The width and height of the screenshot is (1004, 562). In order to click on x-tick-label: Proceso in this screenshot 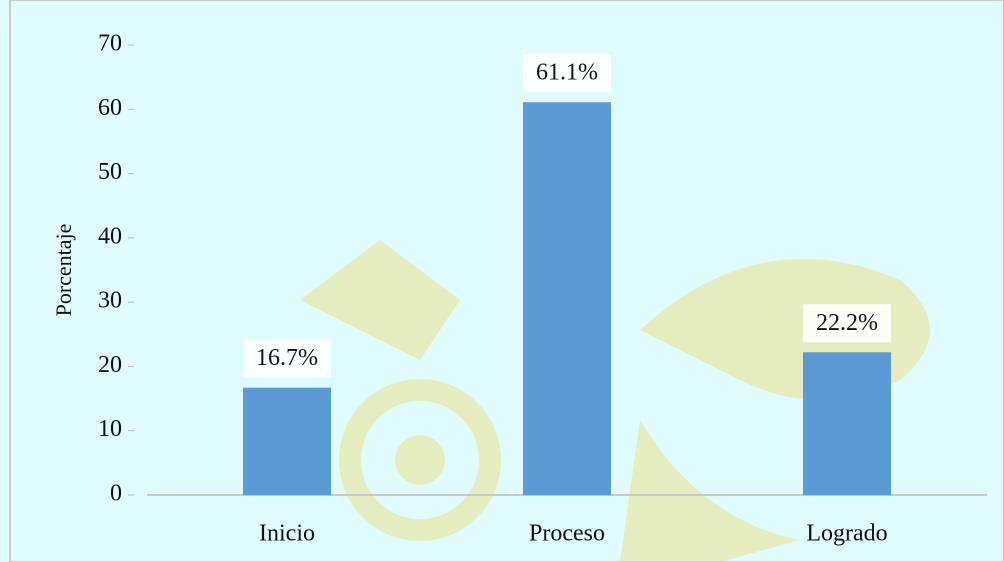, I will do `click(567, 534)`.